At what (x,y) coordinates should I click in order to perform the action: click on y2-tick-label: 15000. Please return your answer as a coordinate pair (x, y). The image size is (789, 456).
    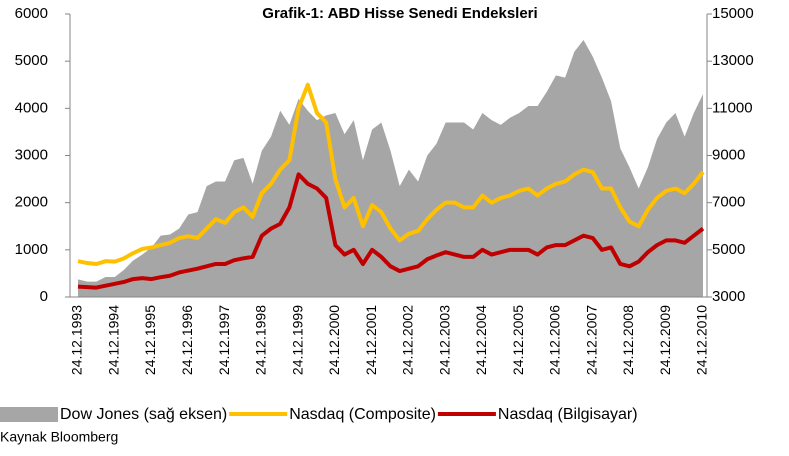
    Looking at the image, I should click on (733, 13).